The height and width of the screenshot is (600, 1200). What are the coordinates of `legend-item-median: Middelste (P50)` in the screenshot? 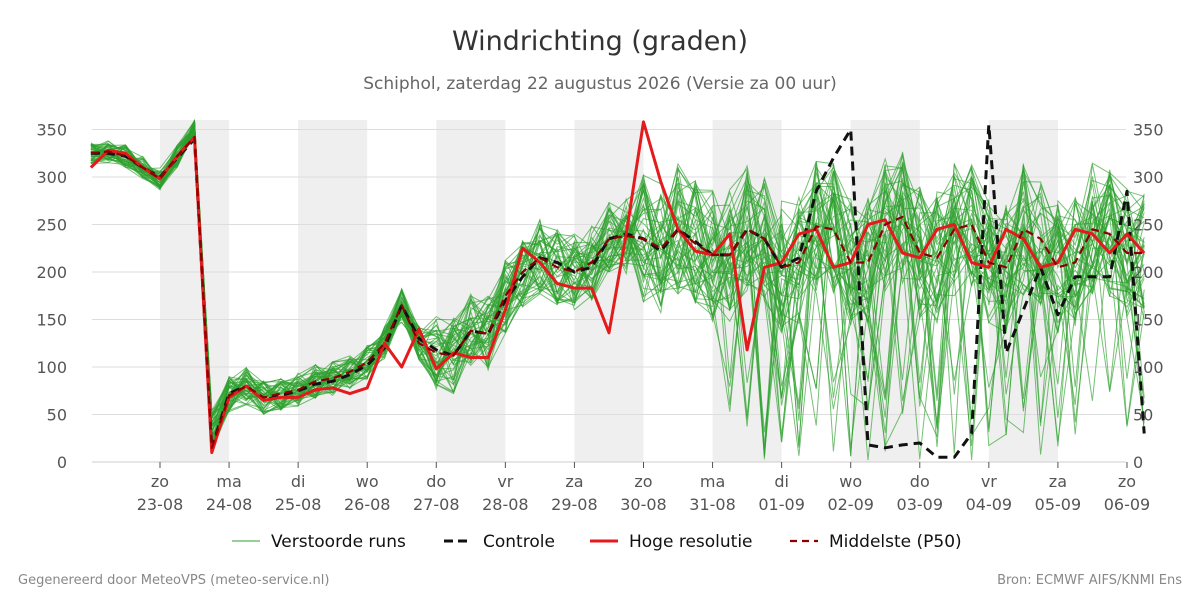 It's located at (876, 542).